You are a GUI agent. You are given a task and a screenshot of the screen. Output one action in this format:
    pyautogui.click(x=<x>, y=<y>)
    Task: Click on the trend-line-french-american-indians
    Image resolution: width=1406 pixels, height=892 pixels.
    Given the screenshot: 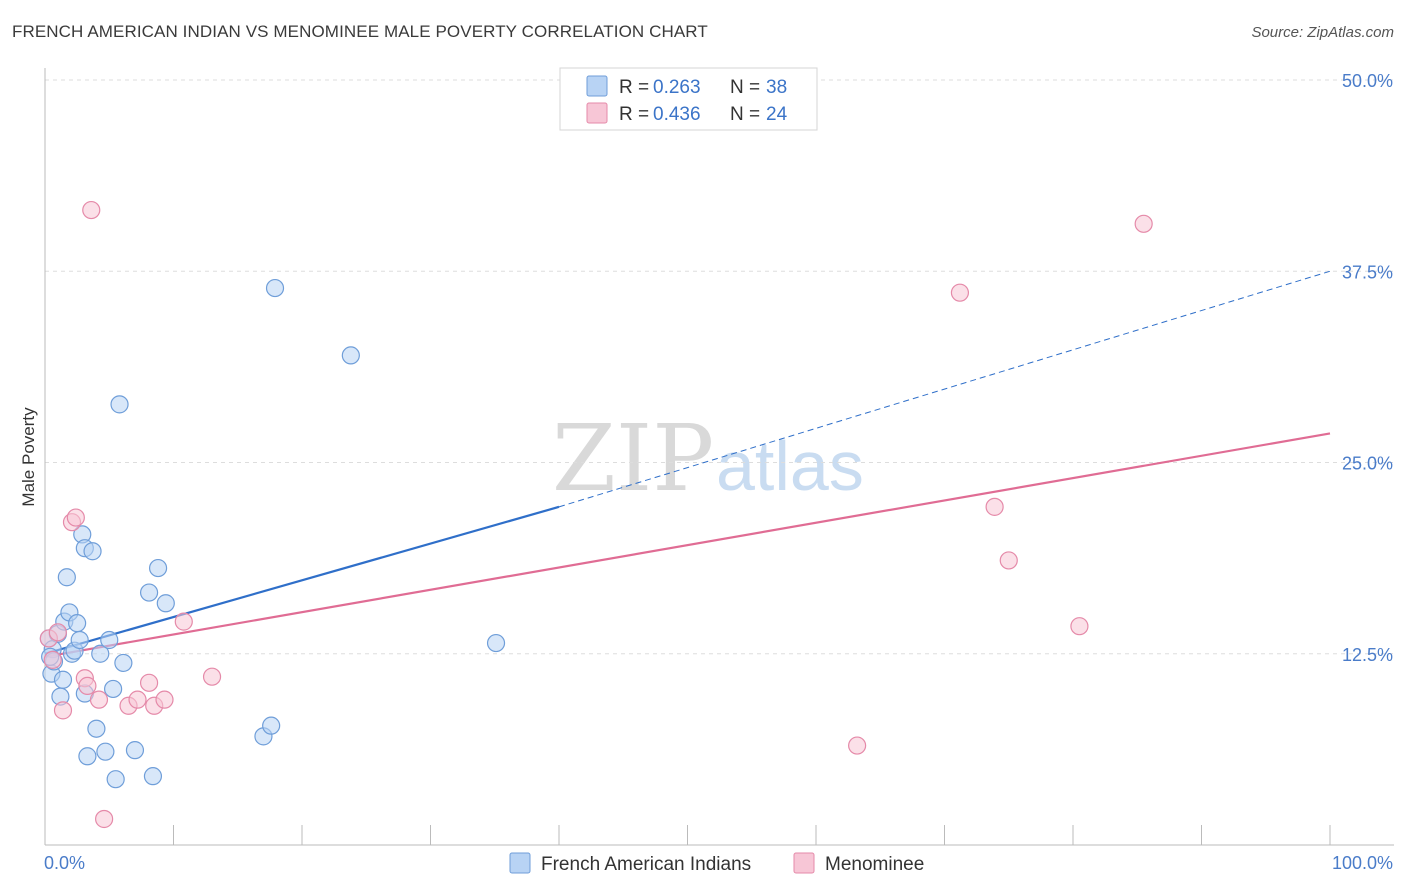 What is the action you would take?
    pyautogui.click(x=302, y=580)
    